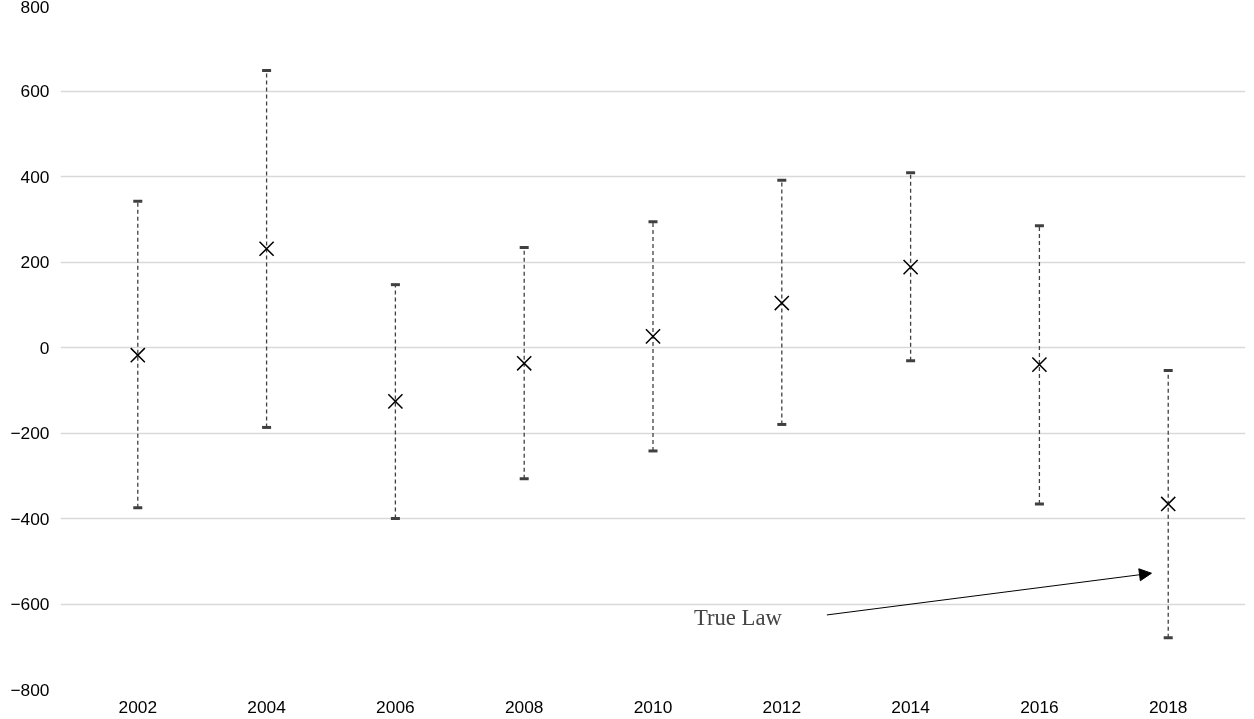  What do you see at coordinates (653, 706) in the screenshot?
I see `x-tick-label: 2010` at bounding box center [653, 706].